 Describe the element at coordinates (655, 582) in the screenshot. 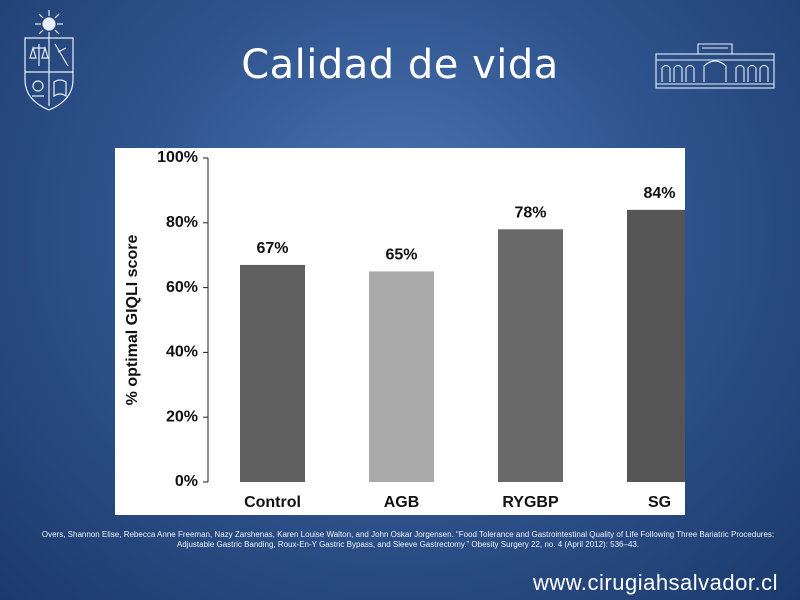

I see `website-url: www.cirugiahsalvador.cl` at that location.